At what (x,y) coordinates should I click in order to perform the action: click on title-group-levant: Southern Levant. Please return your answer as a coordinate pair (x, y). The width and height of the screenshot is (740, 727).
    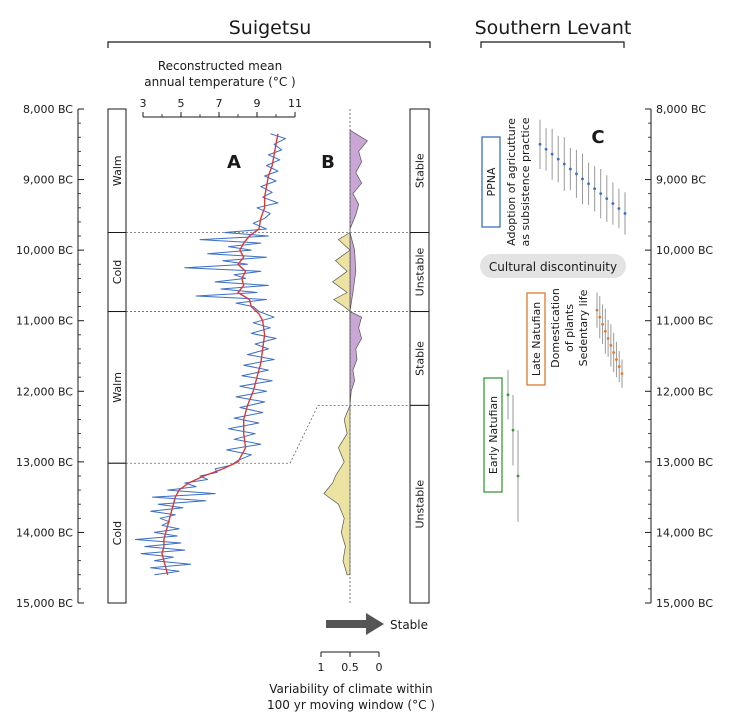
    Looking at the image, I should click on (553, 32).